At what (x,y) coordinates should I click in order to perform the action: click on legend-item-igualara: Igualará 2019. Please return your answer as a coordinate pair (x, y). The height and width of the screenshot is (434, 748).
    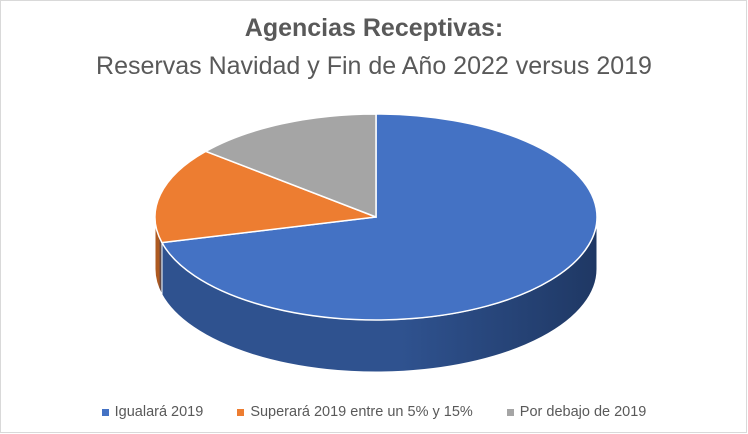
    Looking at the image, I should click on (152, 412).